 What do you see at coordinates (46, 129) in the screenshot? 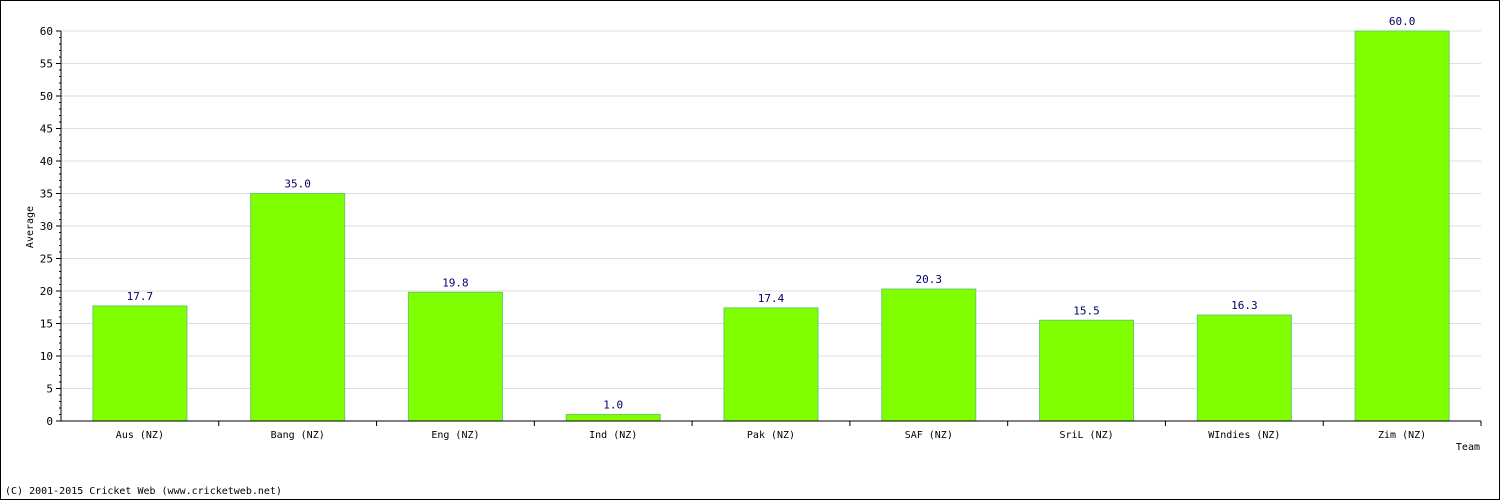
I see `y-tick-label: 45` at bounding box center [46, 129].